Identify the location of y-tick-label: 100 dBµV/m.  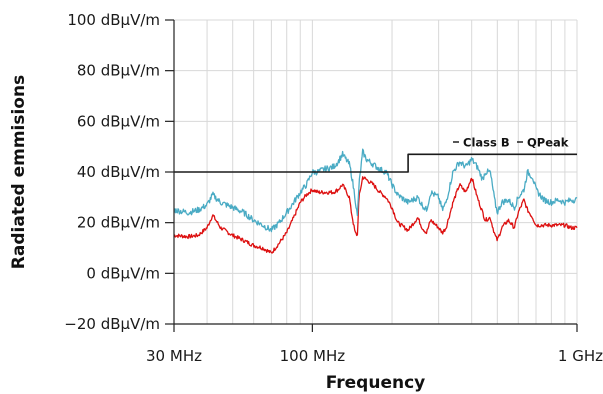
(113, 20).